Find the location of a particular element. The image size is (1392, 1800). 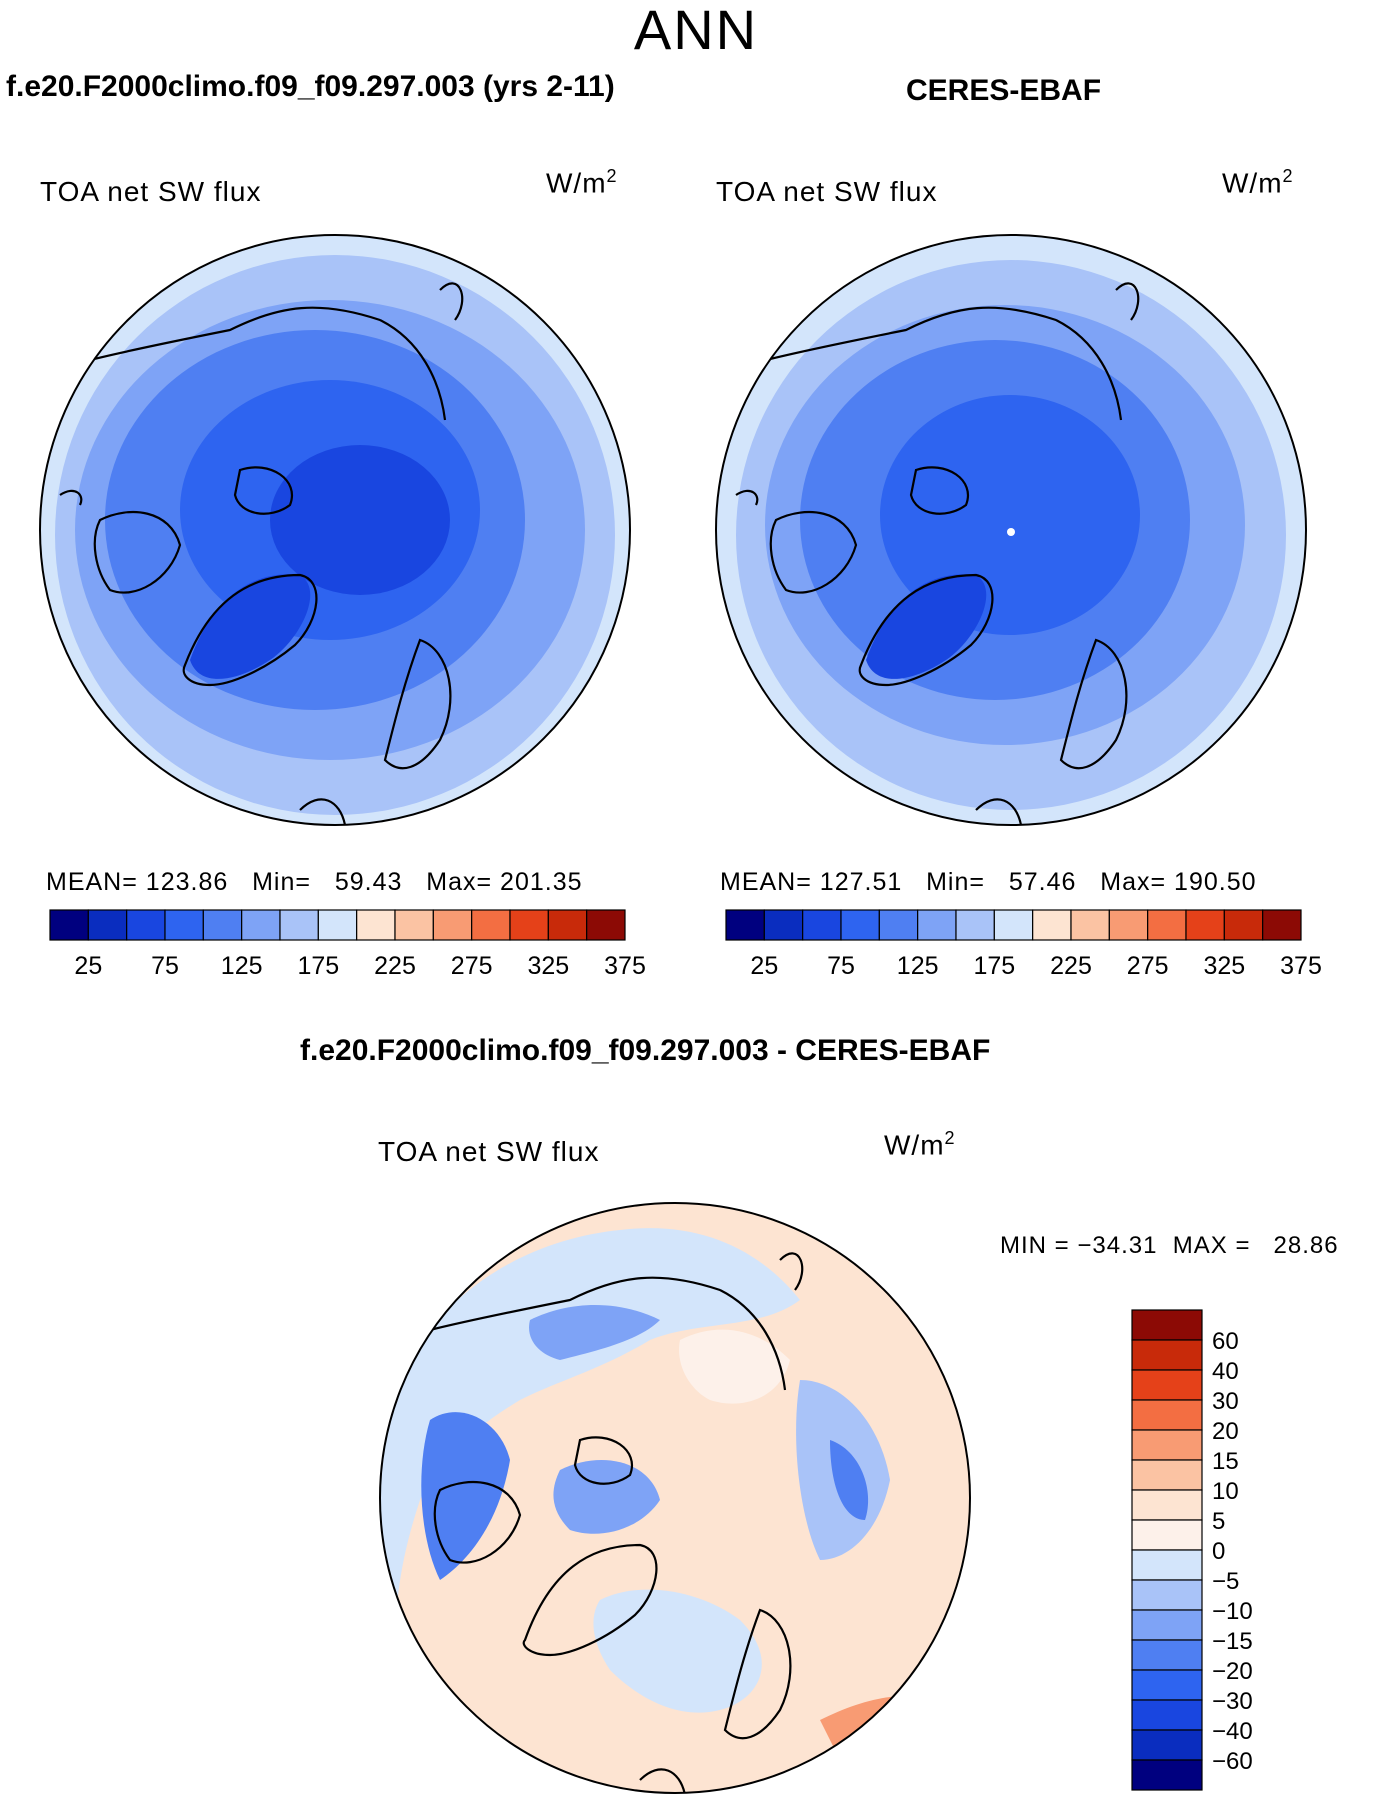

diff-colorbar-tick-label: 30 is located at coordinates (1225, 1401).